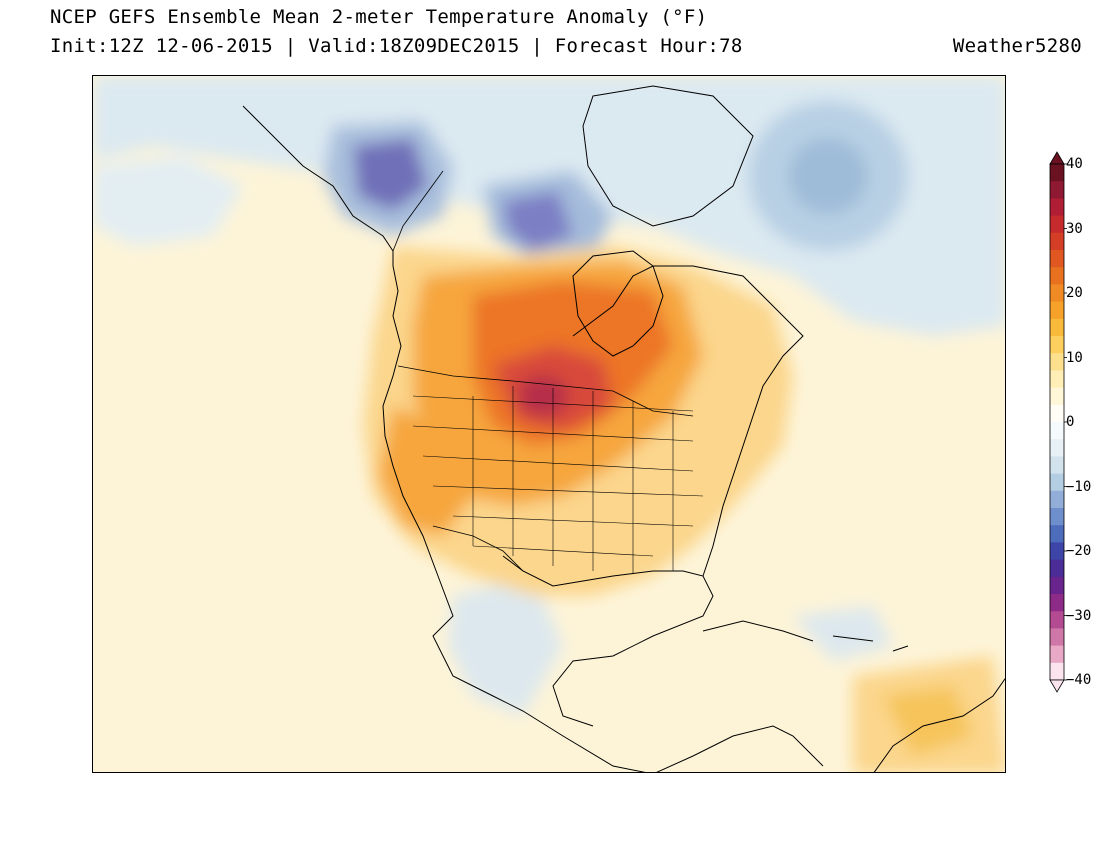 The width and height of the screenshot is (1100, 850). Describe the element at coordinates (168, 201) in the screenshot. I see `cool-region-pacific` at that location.